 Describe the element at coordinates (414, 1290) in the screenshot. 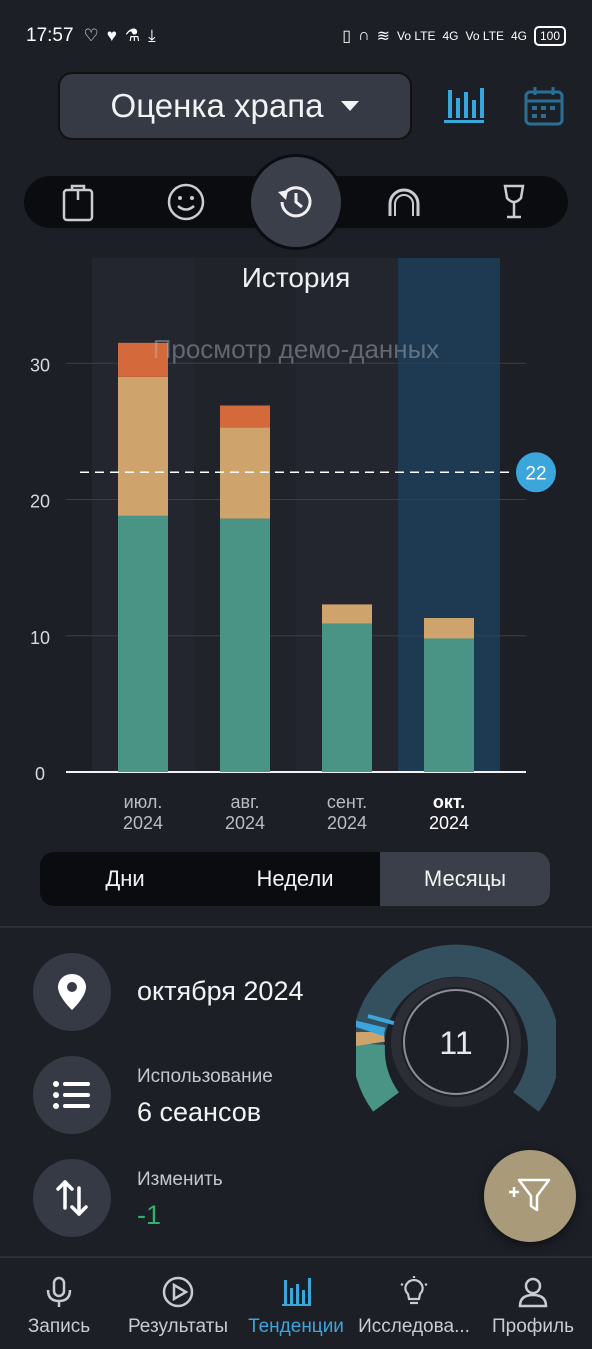

I see `lightbulb-icon` at that location.